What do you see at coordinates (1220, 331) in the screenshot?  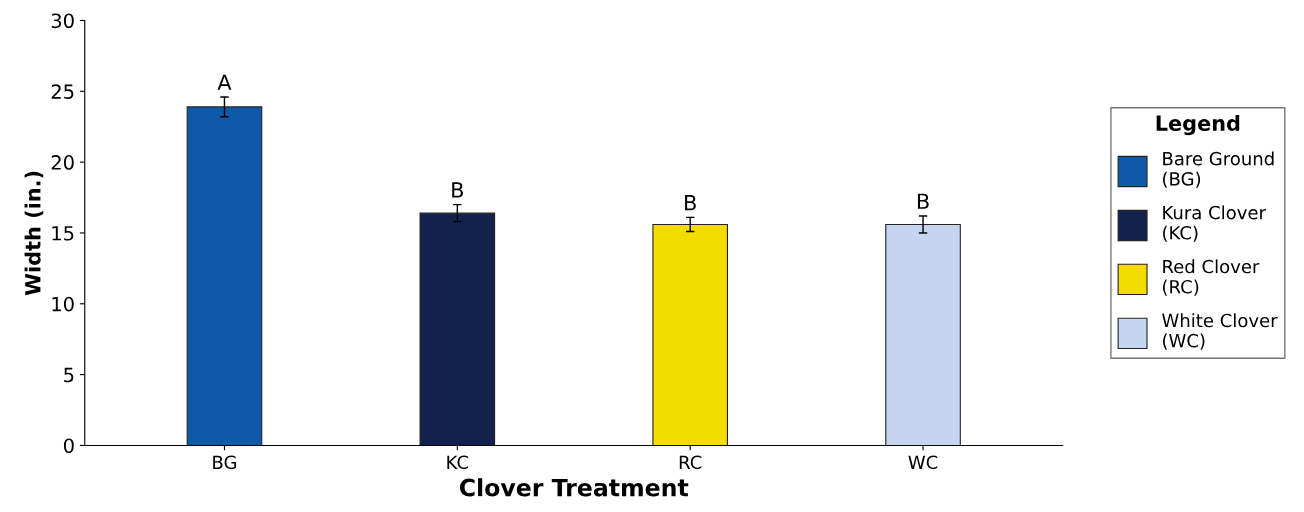 I see `legend-label: White Clover (WC)` at bounding box center [1220, 331].